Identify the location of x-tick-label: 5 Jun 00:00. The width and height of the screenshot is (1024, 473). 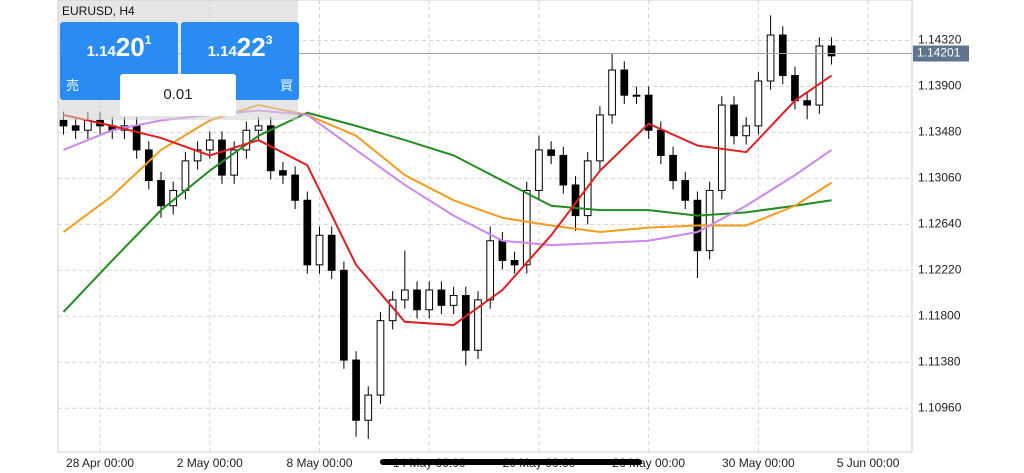
(868, 463).